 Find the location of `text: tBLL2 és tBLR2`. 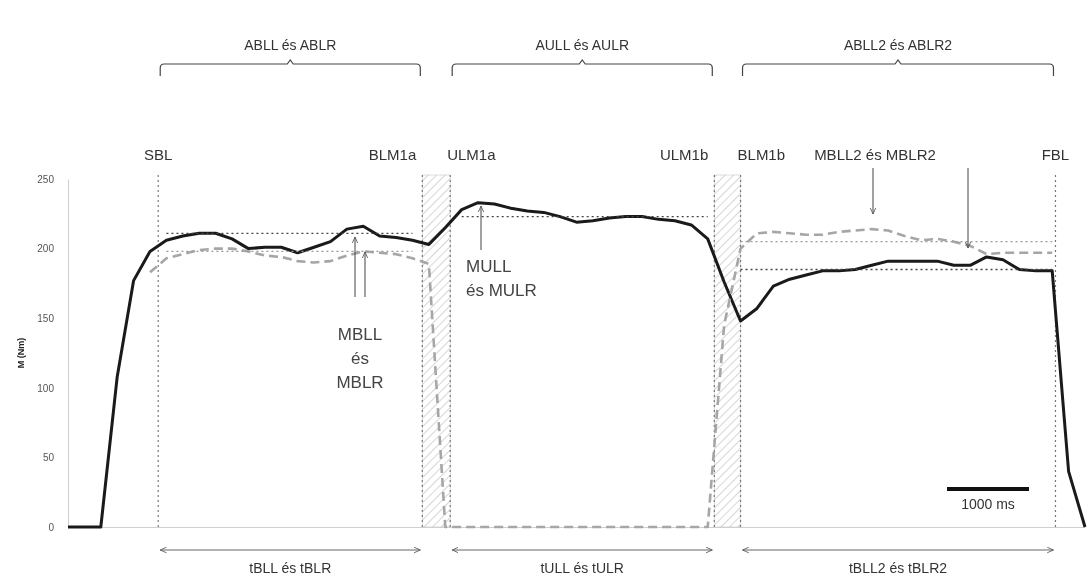

text: tBLL2 és tBLR2 is located at coordinates (898, 568).